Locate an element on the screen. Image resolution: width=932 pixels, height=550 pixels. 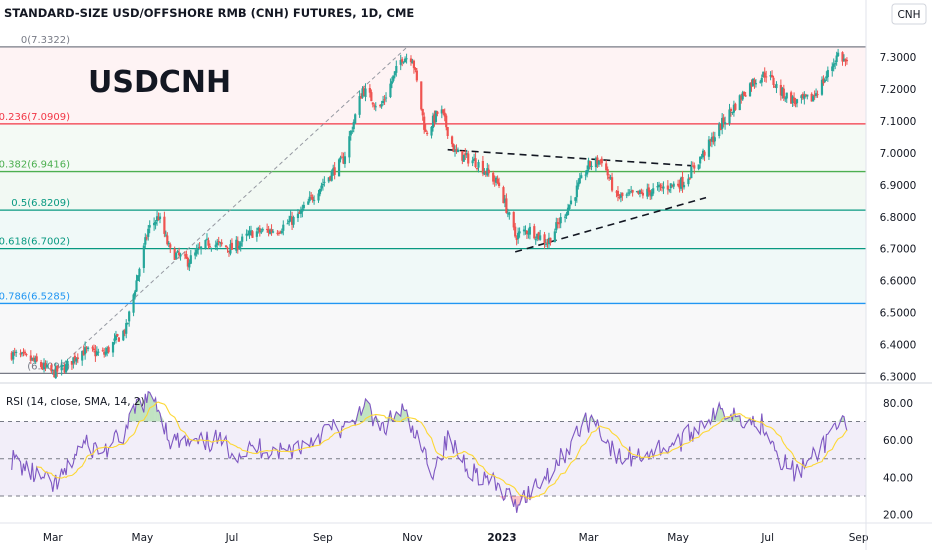
rsi-oversold-fill is located at coordinates (519, 500).